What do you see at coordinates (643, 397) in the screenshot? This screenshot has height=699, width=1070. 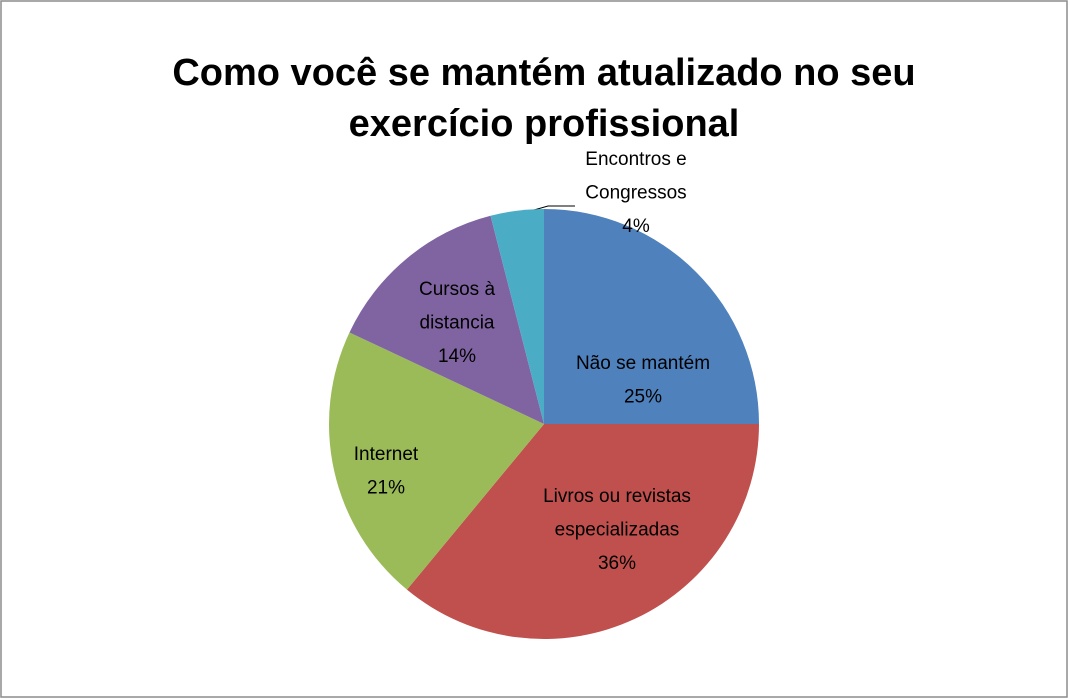 I see `value-label: 25%` at bounding box center [643, 397].